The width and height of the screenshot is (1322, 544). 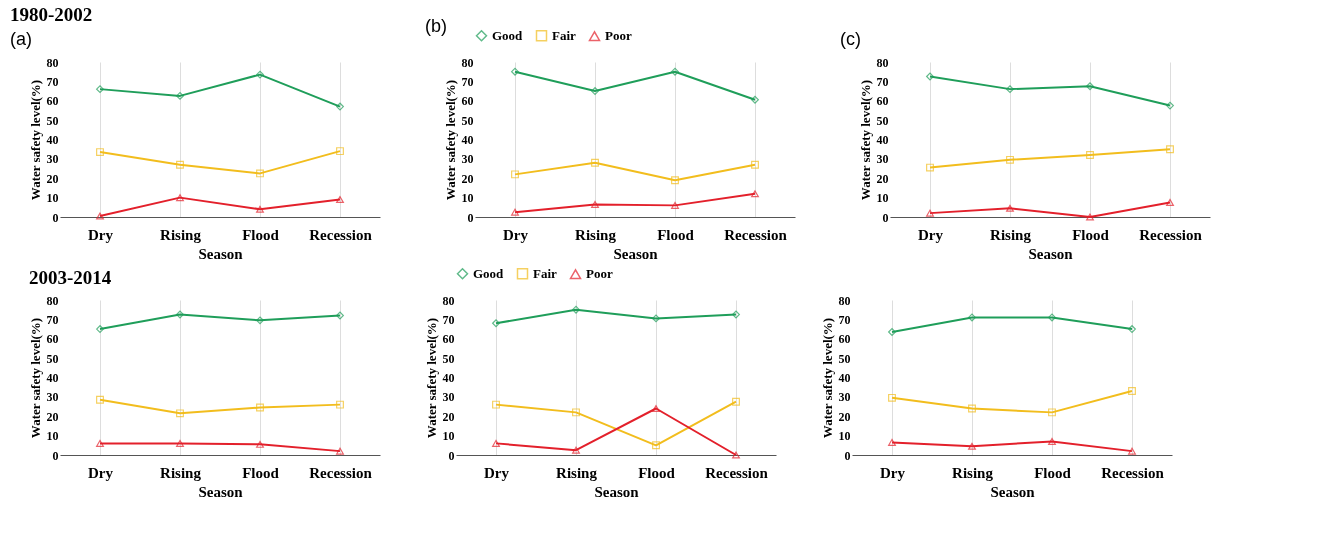 I want to click on chart-title: 2003-2014, so click(x=70, y=277).